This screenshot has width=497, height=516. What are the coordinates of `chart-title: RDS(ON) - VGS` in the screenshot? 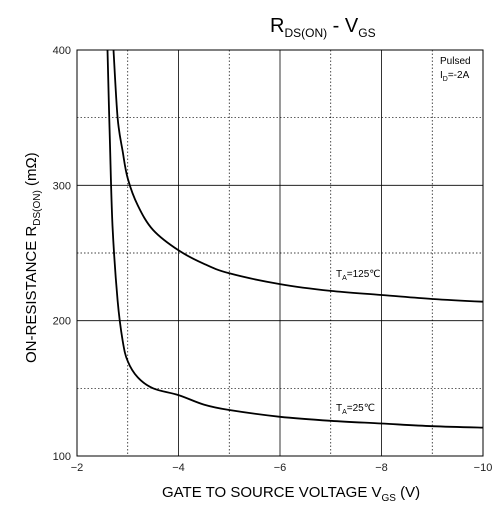 It's located at (323, 27).